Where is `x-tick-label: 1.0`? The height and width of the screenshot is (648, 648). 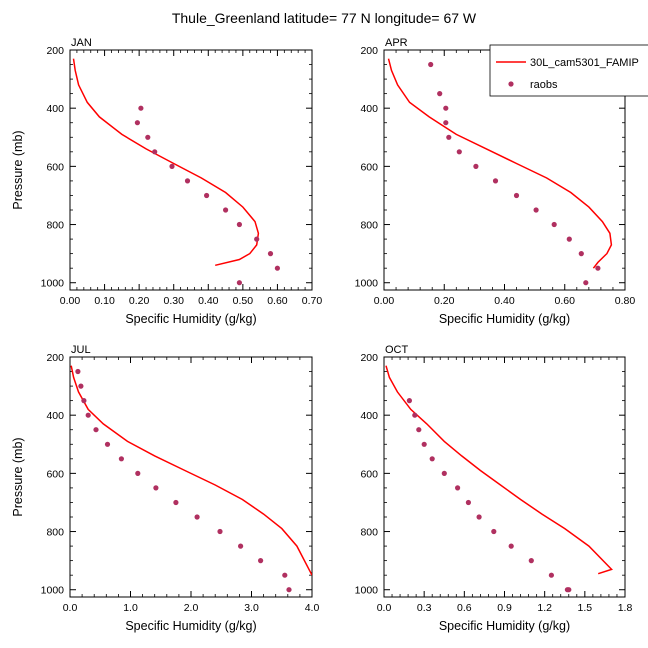 x-tick-label: 1.0 is located at coordinates (130, 608).